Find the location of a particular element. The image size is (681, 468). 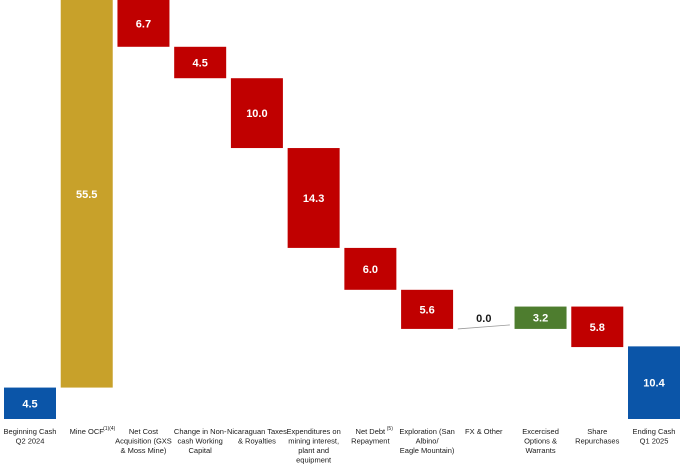

category-label-10-share-repurchases: Share Repurchases is located at coordinates (597, 436).